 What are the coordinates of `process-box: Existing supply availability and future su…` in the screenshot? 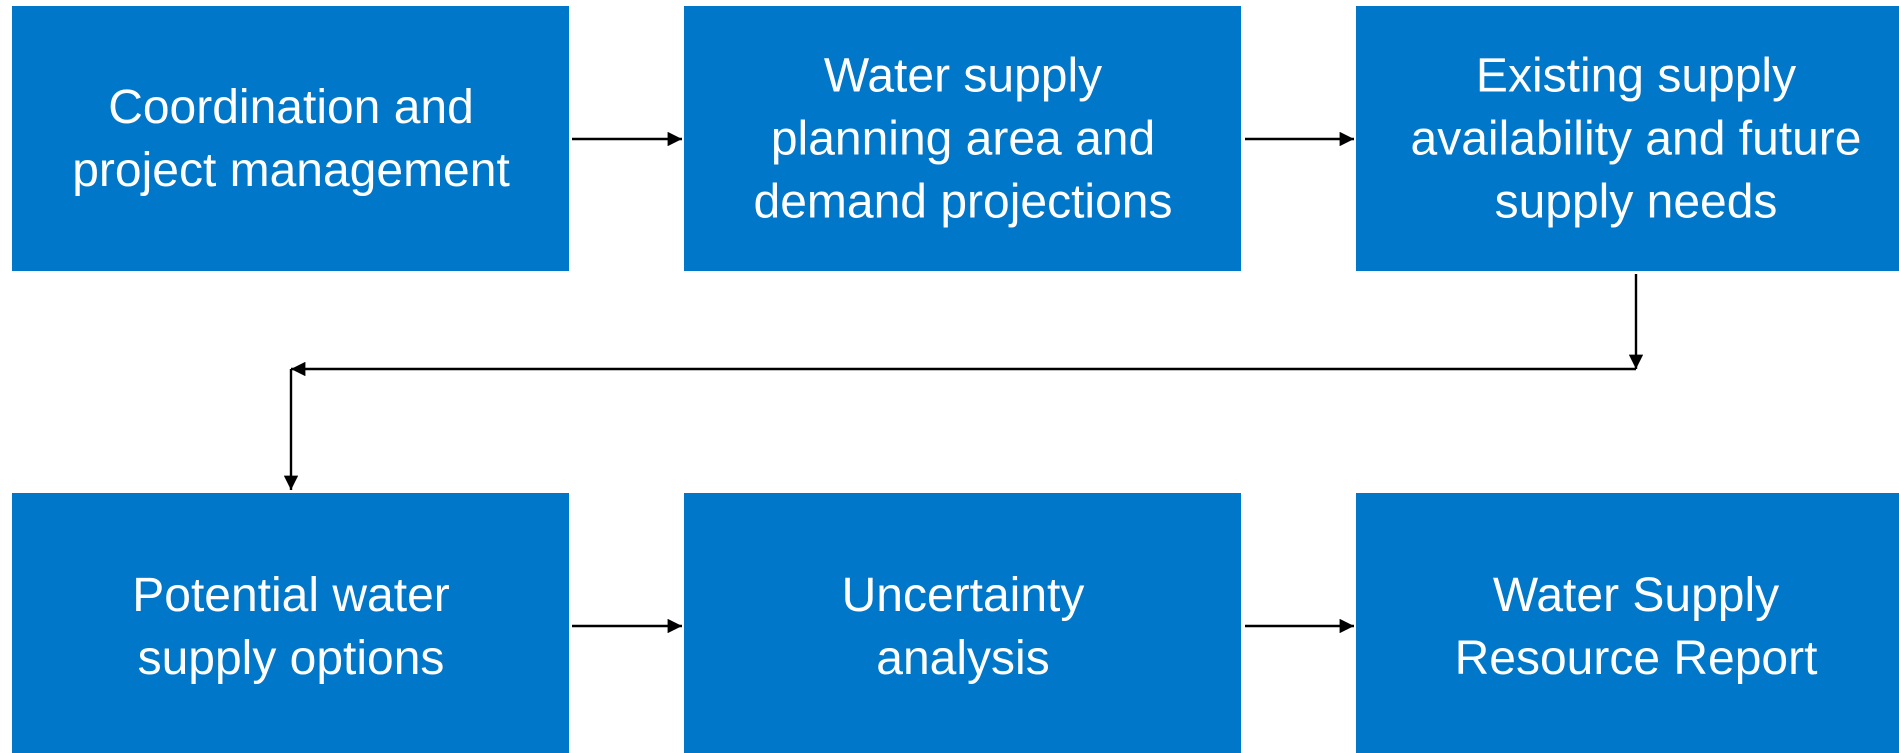 It's located at (1627, 138).